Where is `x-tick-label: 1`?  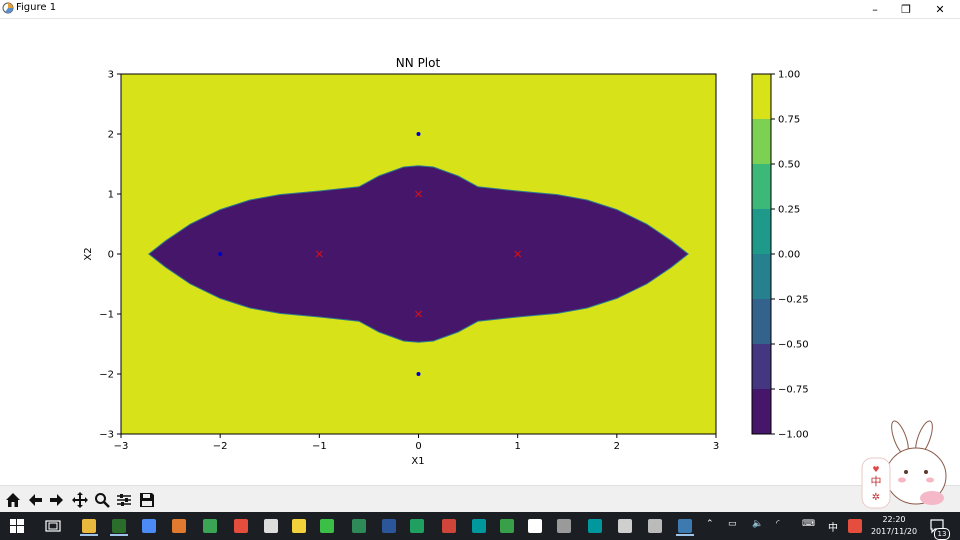
x-tick-label: 1 is located at coordinates (517, 446).